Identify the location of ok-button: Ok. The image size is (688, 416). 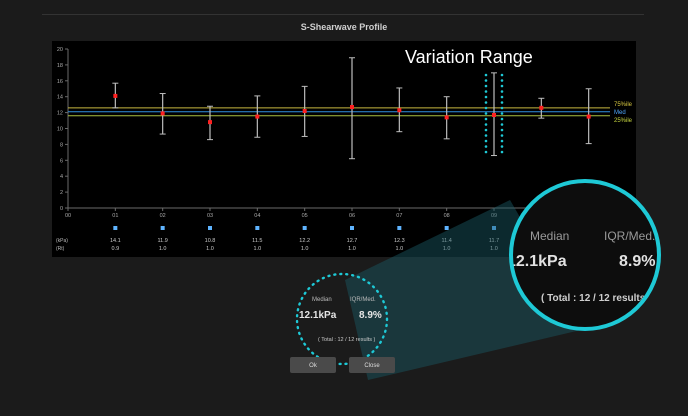
(313, 365).